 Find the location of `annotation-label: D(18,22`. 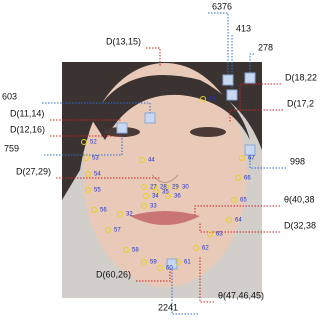

annotation-label: D(18,22 is located at coordinates (301, 77).